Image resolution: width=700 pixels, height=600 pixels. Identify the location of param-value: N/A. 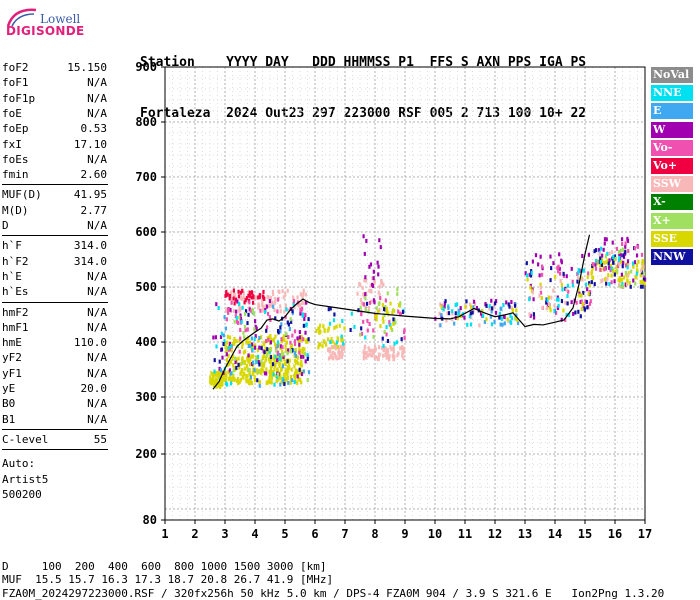
(97, 276).